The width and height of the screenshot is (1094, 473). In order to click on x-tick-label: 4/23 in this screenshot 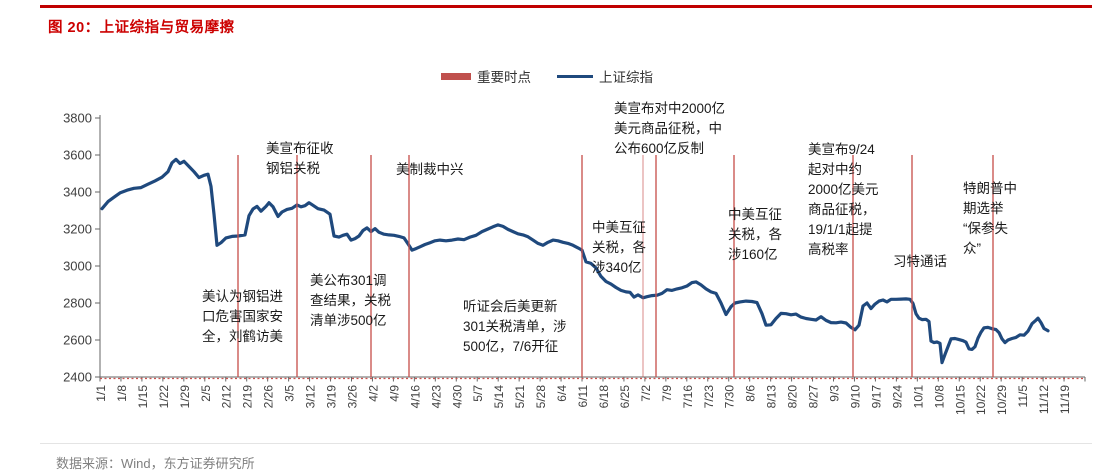, I will do `click(436, 397)`.